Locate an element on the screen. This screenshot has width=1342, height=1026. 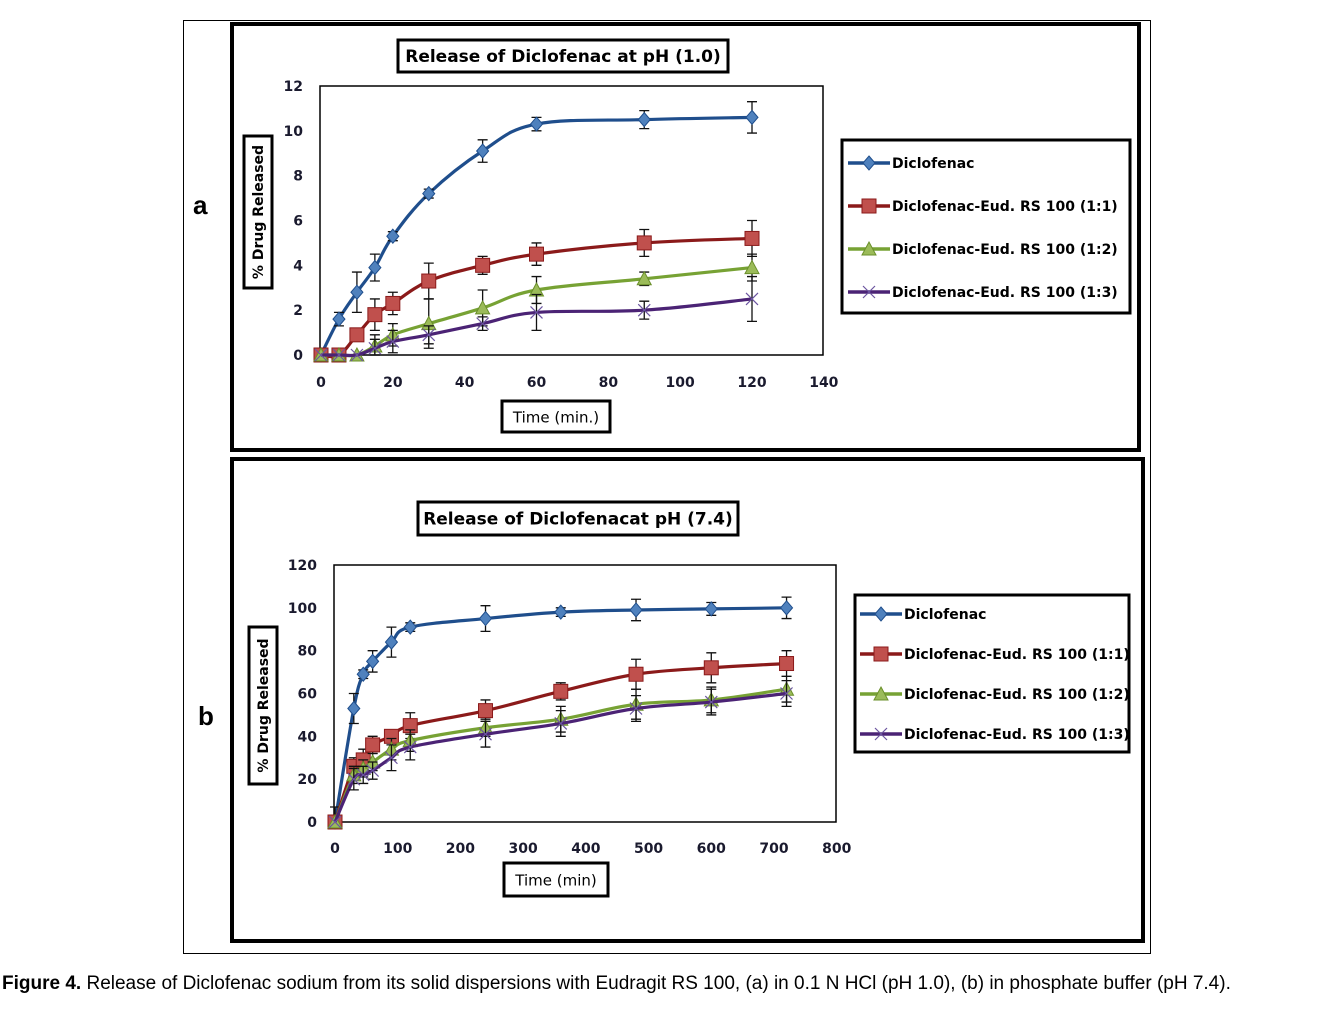
chart-title: Release of Diclofenac at pH (1.0) is located at coordinates (563, 57).